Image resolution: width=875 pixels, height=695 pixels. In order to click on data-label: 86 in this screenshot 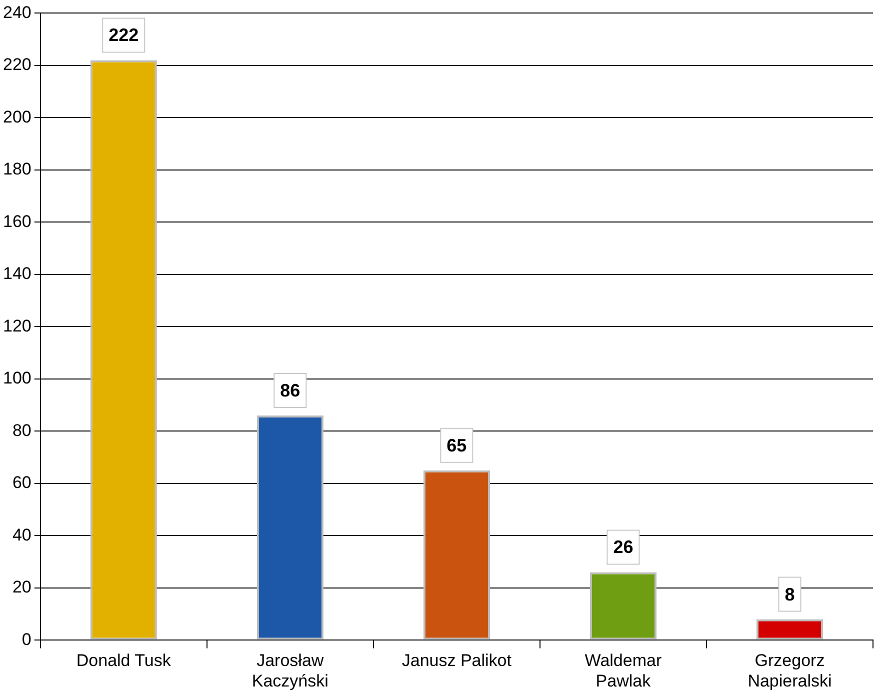, I will do `click(290, 390)`.